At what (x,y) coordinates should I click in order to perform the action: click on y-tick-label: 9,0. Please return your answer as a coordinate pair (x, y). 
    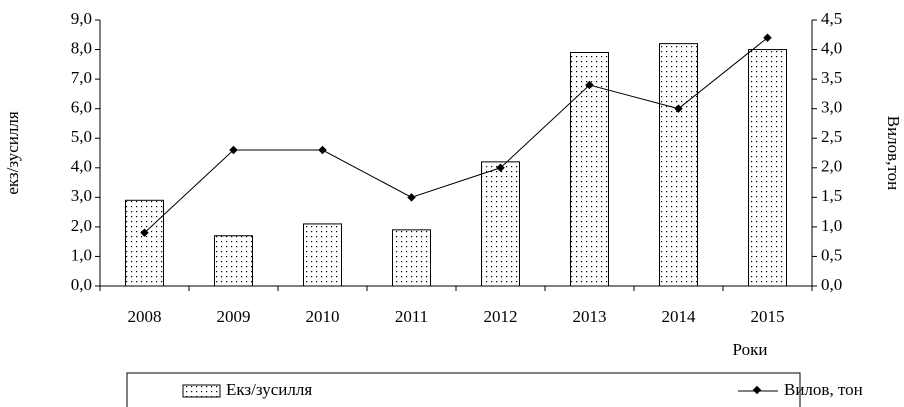
    Looking at the image, I should click on (81, 18).